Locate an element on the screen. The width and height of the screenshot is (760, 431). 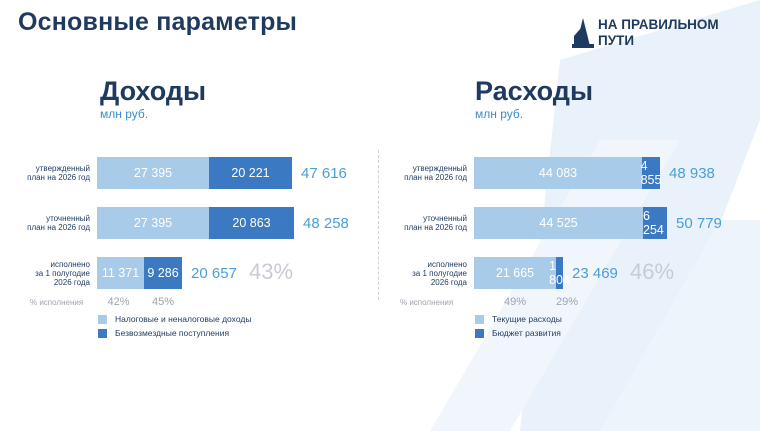
expense-pct-label: % исполнения is located at coordinates (427, 302).